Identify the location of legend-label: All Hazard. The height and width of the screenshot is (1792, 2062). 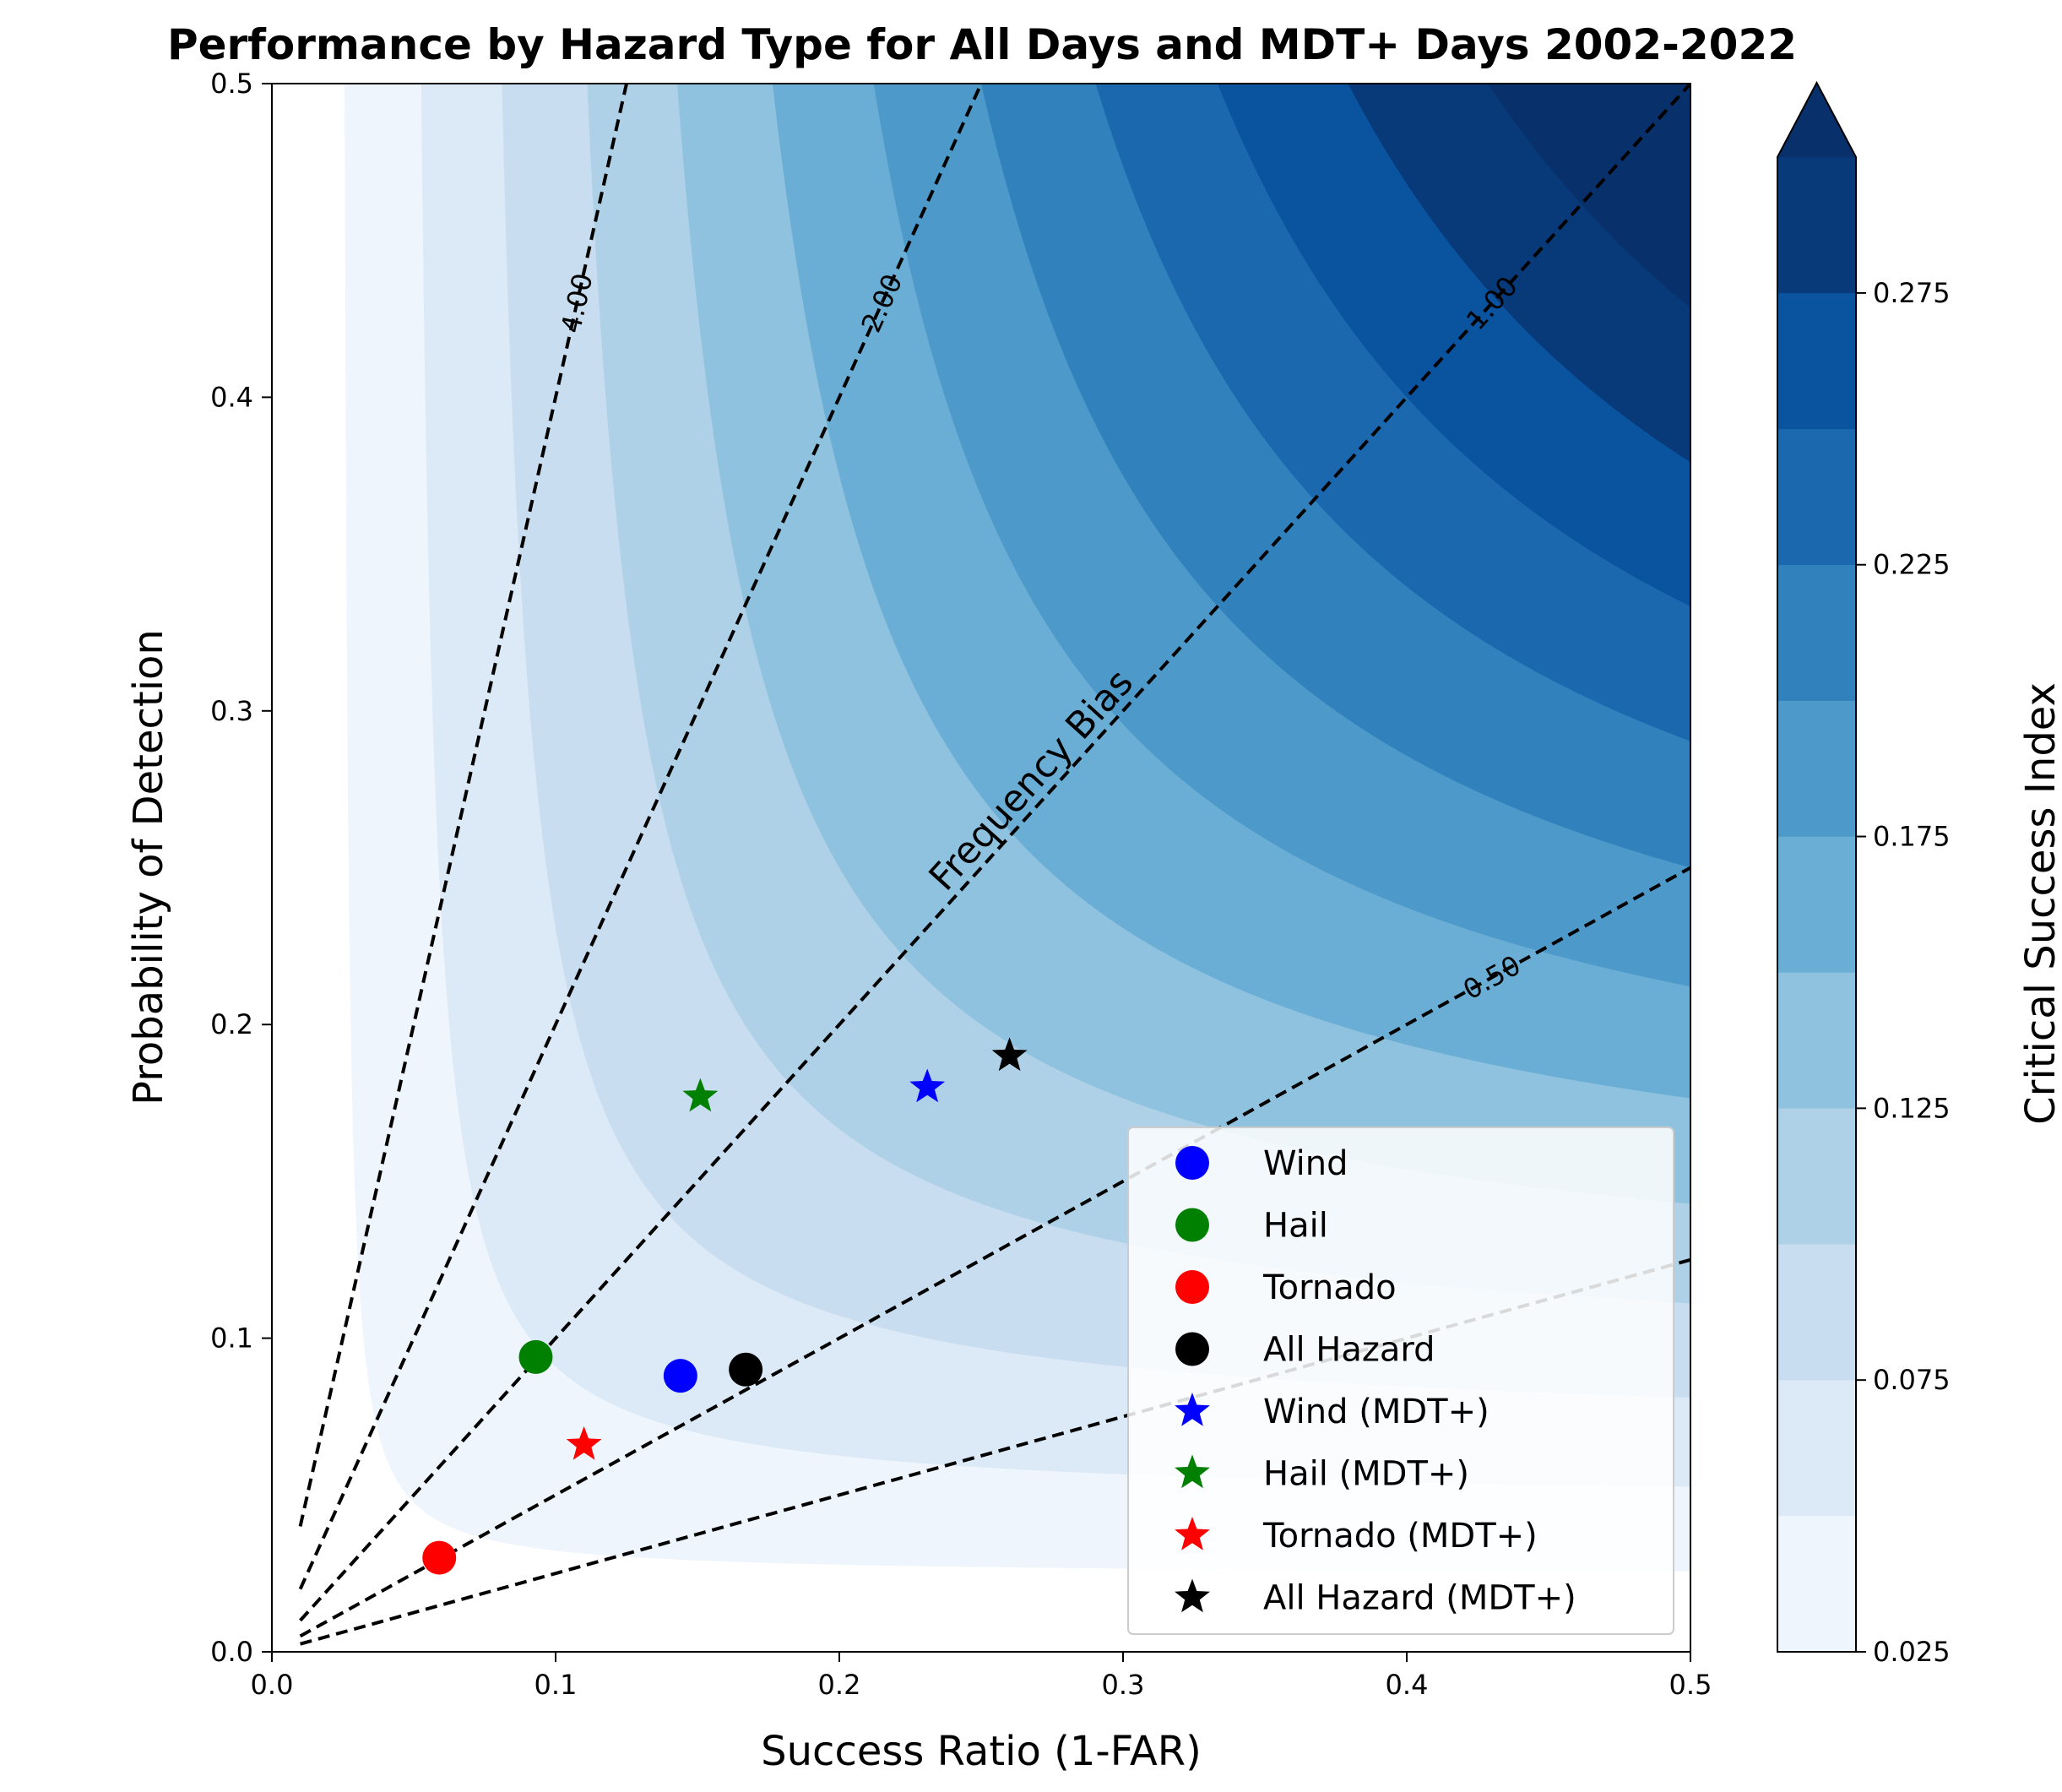
(1349, 1350).